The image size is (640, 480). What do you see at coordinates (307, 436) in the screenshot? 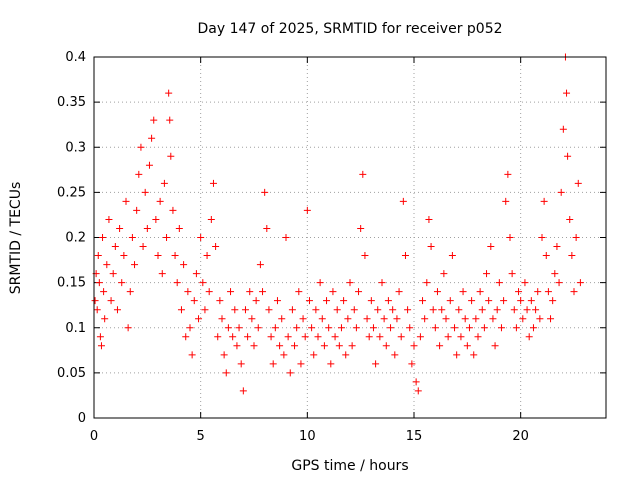
I see `x-tick-label: 10` at bounding box center [307, 436].